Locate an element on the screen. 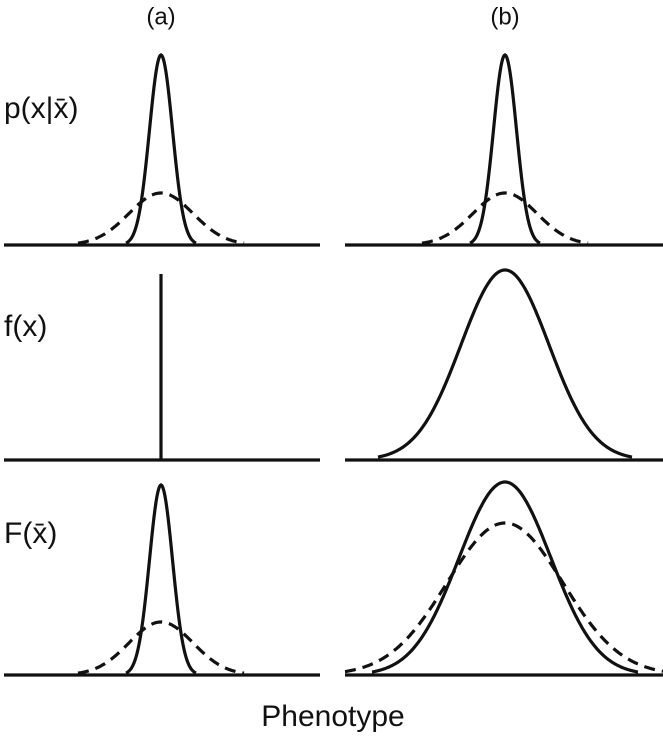 The width and height of the screenshot is (663, 741). x-axis-label: Phenotype is located at coordinates (332, 716).